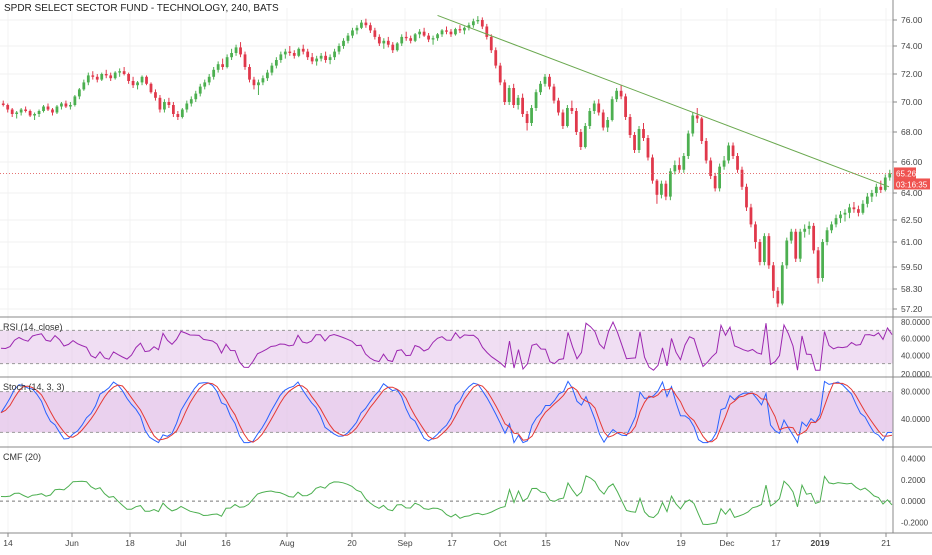 This screenshot has height=555, width=932. What do you see at coordinates (912, 46) in the screenshot?
I see `price-tick-label: 74.00` at bounding box center [912, 46].